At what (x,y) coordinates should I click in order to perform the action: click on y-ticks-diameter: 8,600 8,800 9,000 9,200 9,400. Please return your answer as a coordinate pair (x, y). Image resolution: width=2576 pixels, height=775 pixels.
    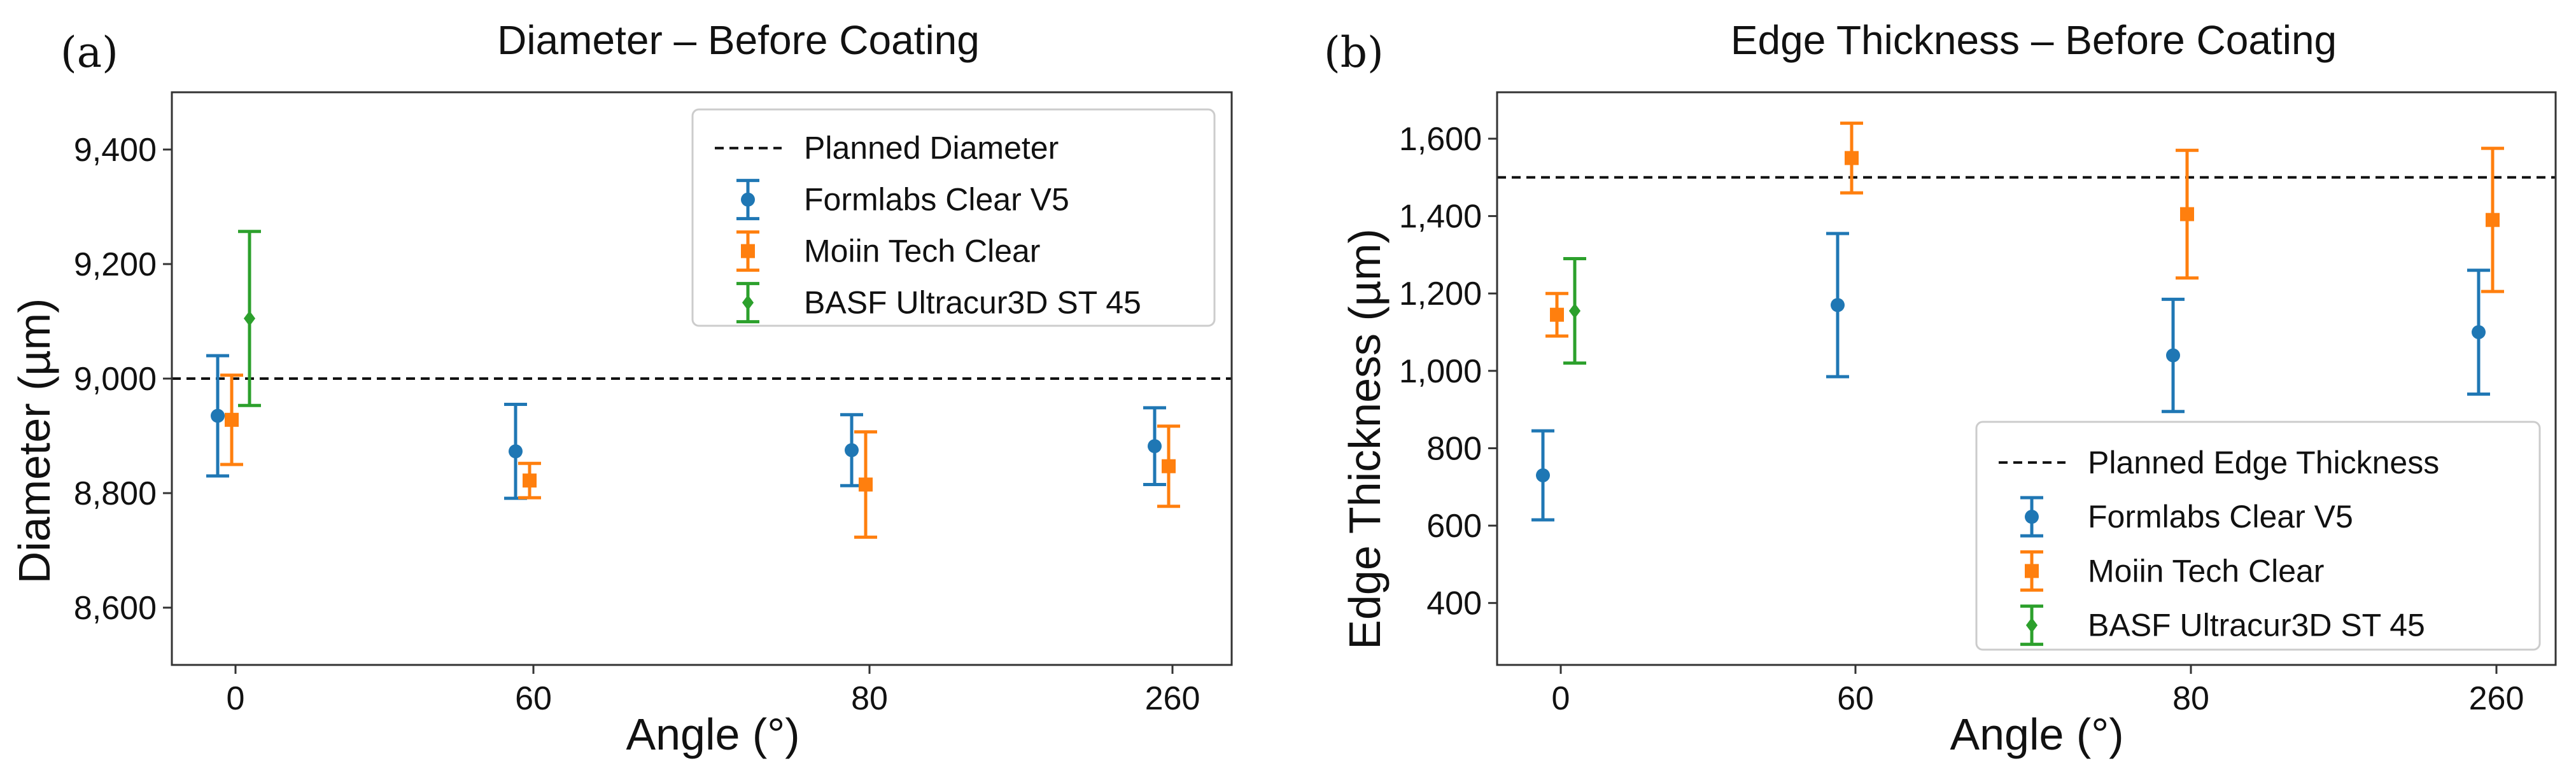
    Looking at the image, I should click on (123, 379).